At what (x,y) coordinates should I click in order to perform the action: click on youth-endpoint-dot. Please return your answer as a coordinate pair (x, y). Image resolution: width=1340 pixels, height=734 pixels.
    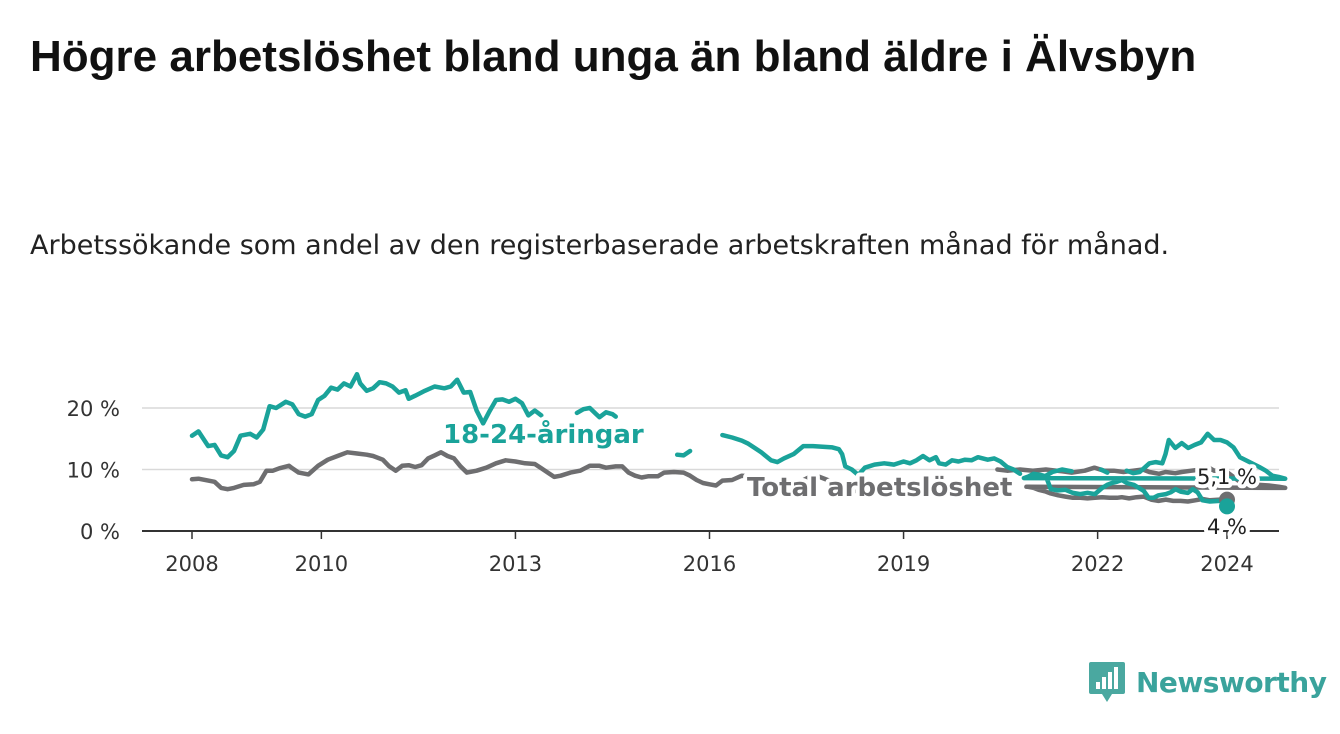
    Looking at the image, I should click on (1227, 506).